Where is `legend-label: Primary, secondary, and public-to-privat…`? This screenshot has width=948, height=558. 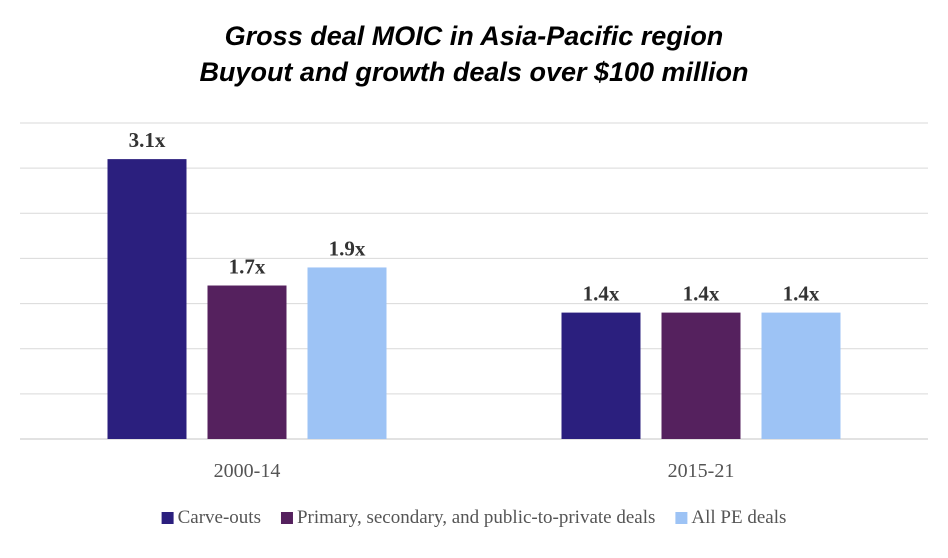
legend-label: Primary, secondary, and public-to-privat… is located at coordinates (476, 517).